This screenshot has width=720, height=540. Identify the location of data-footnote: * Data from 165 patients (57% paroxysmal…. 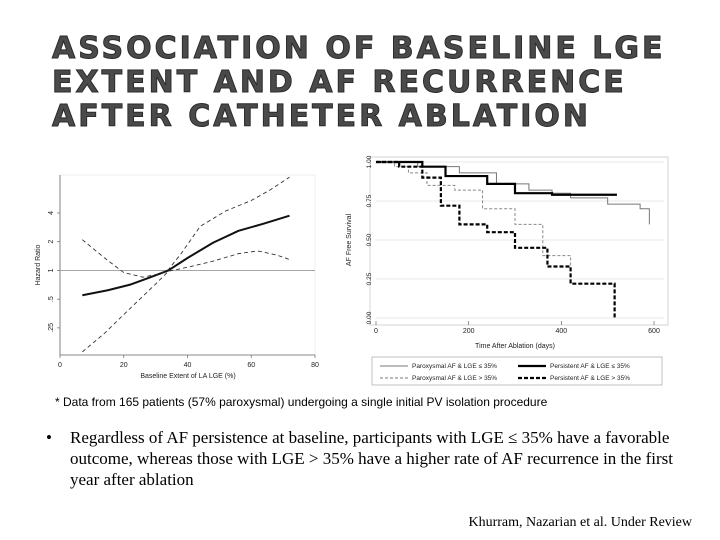
(301, 402).